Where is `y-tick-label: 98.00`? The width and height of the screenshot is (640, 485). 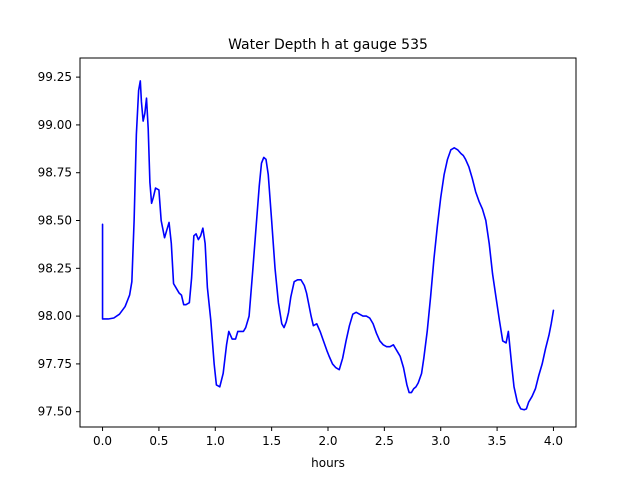
y-tick-label: 98.00 is located at coordinates (55, 316).